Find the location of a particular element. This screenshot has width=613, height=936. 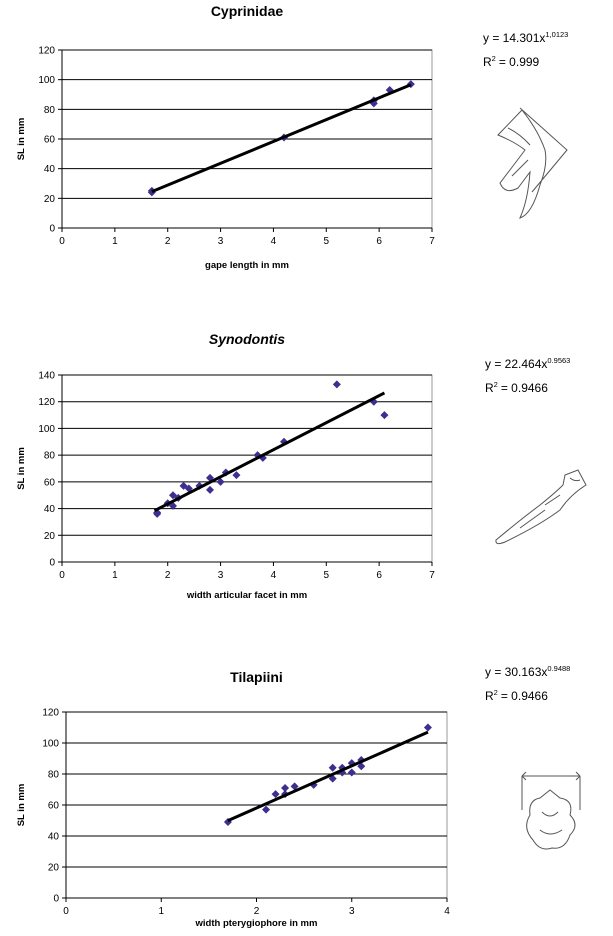

equation: y = 14.301x1,0123 is located at coordinates (525, 37).